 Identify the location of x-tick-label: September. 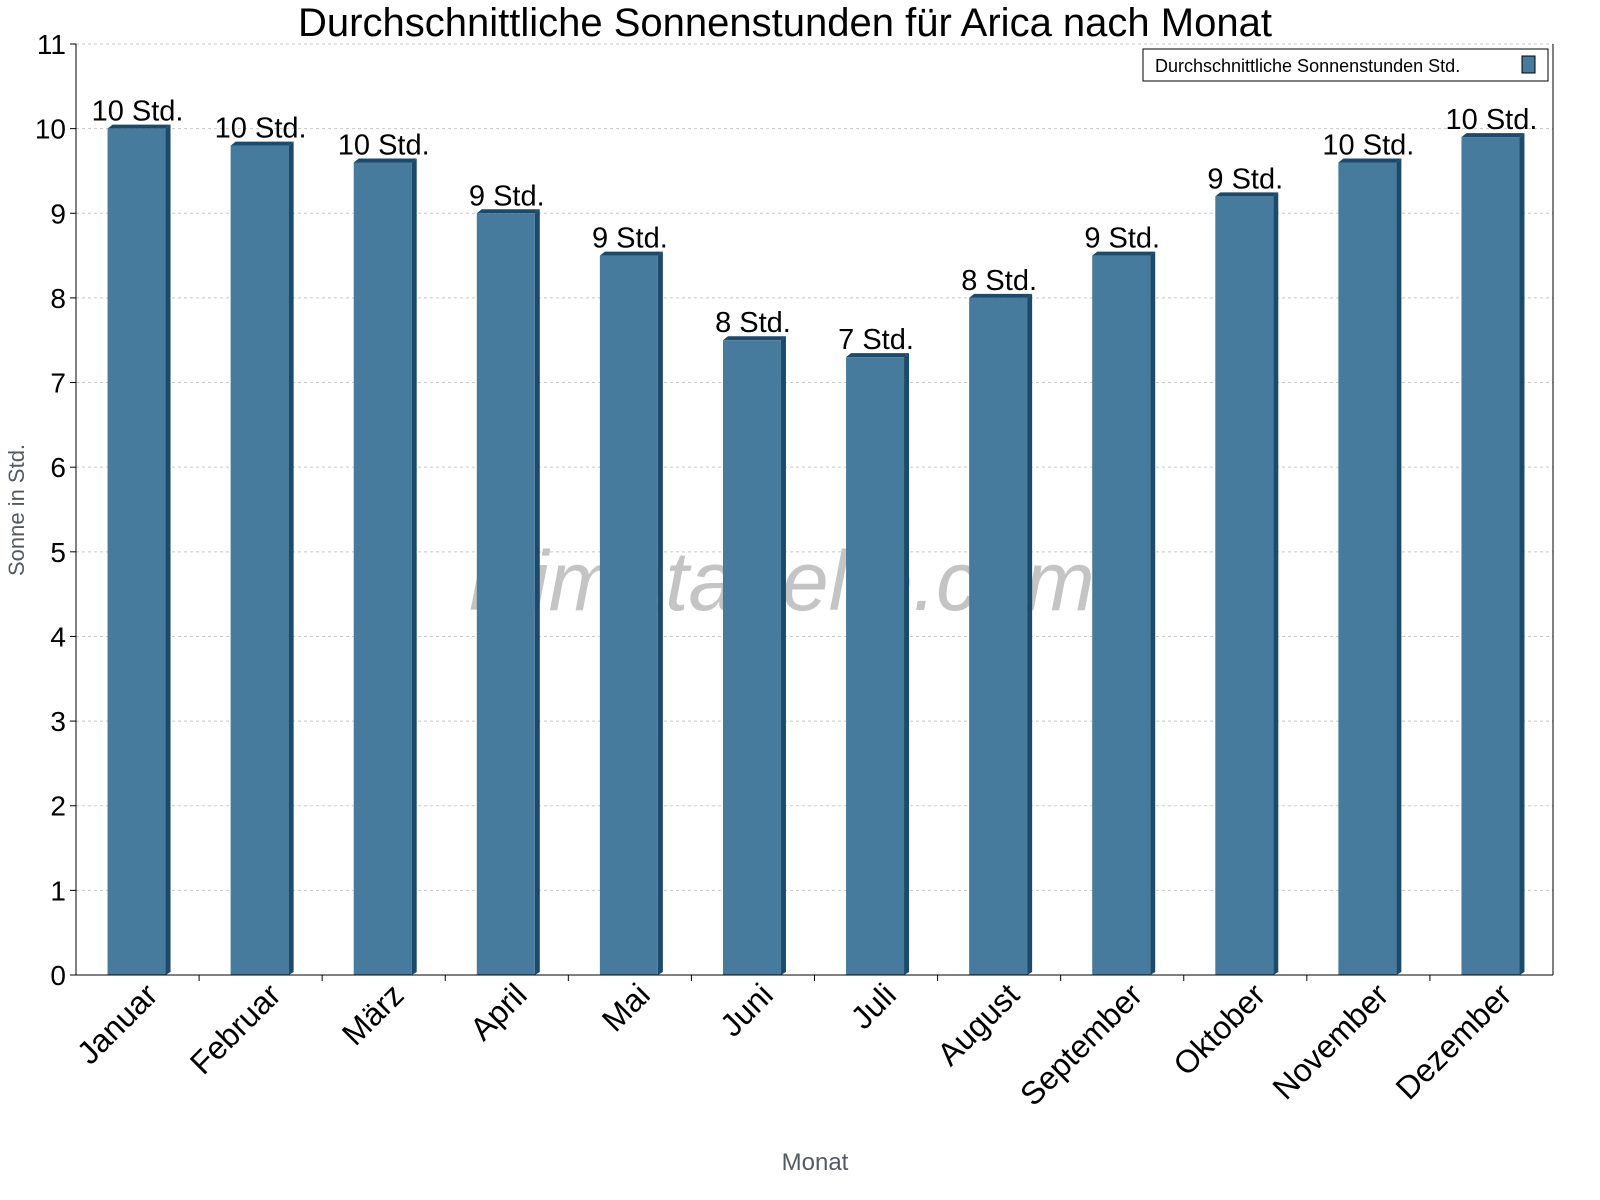
(1081, 1044).